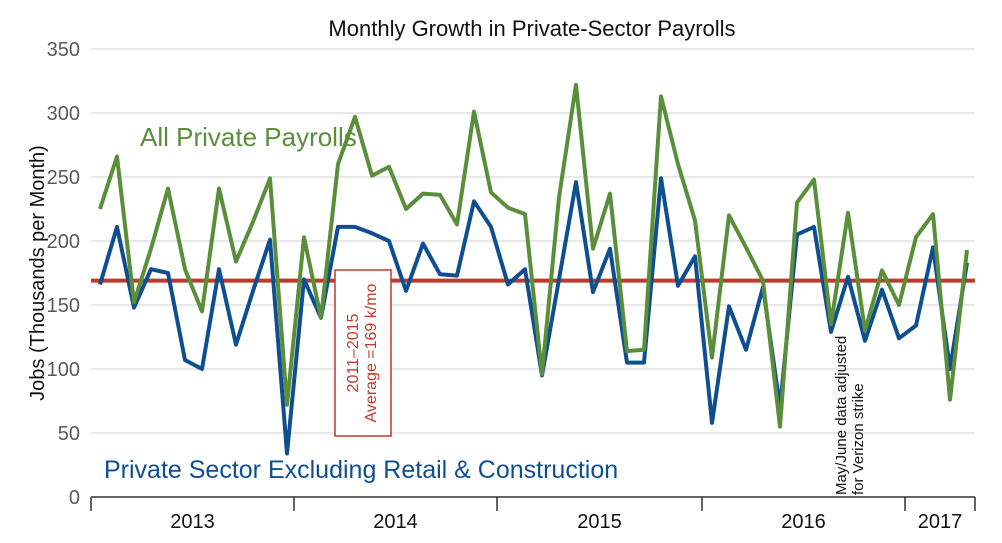 This screenshot has height=543, width=1002. Describe the element at coordinates (192, 522) in the screenshot. I see `x-label-2013: 2013` at that location.